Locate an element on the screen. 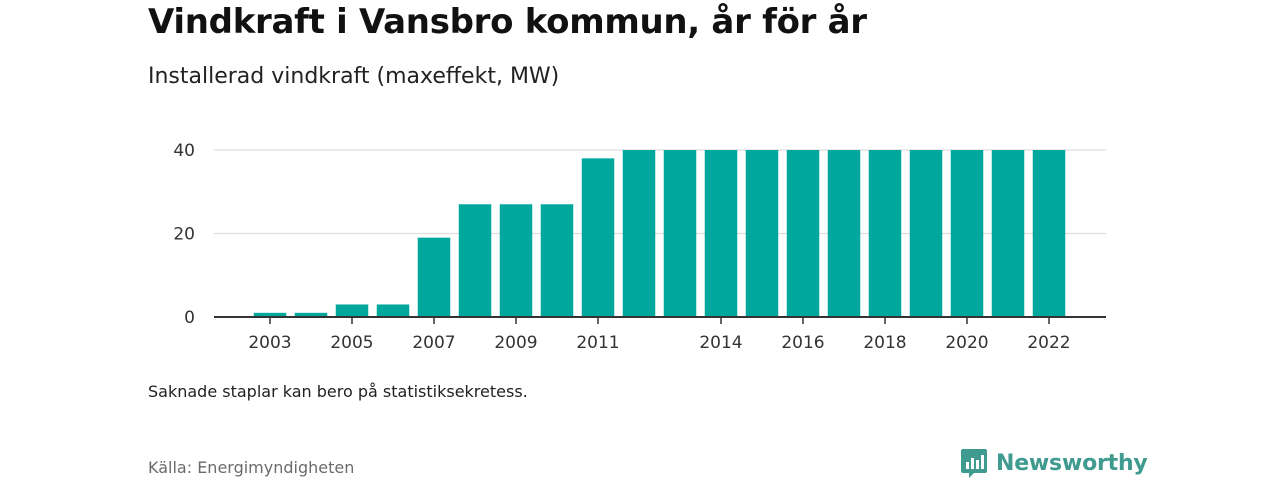  x-tick-label: 2014 is located at coordinates (720, 343).